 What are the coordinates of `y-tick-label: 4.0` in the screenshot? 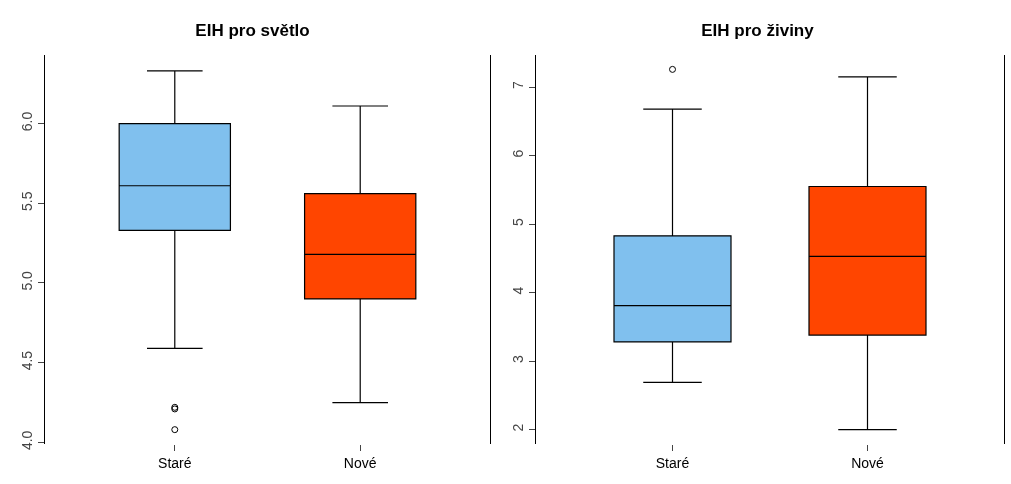 It's located at (27, 440).